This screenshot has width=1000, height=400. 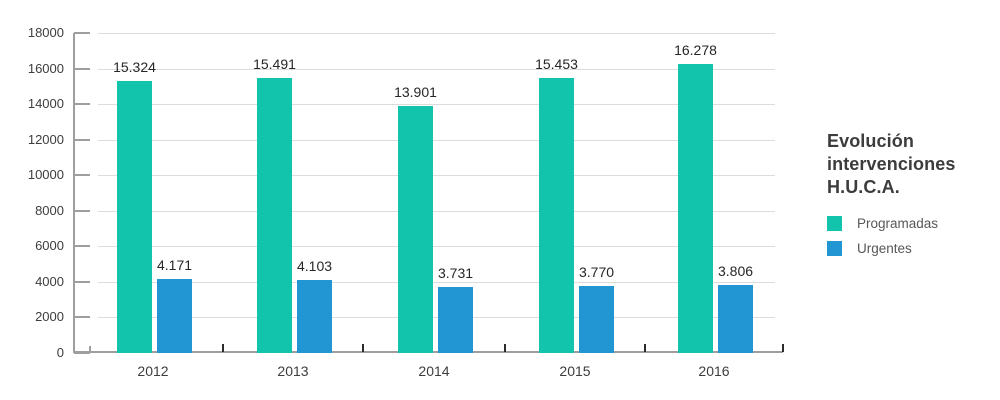 I want to click on value-label-programadas-2016: 16.278, so click(x=695, y=50).